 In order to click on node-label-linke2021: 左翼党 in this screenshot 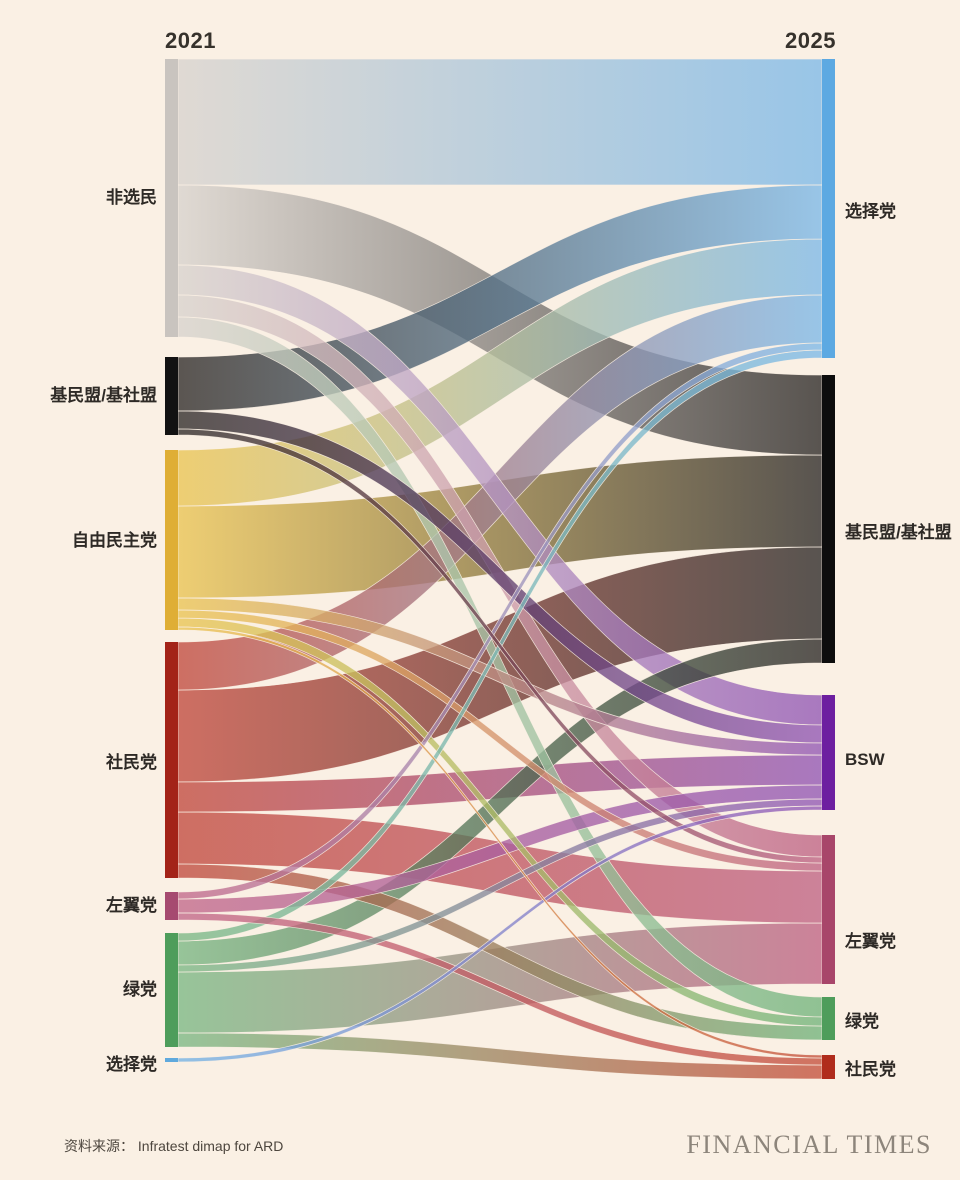, I will do `click(131, 905)`.